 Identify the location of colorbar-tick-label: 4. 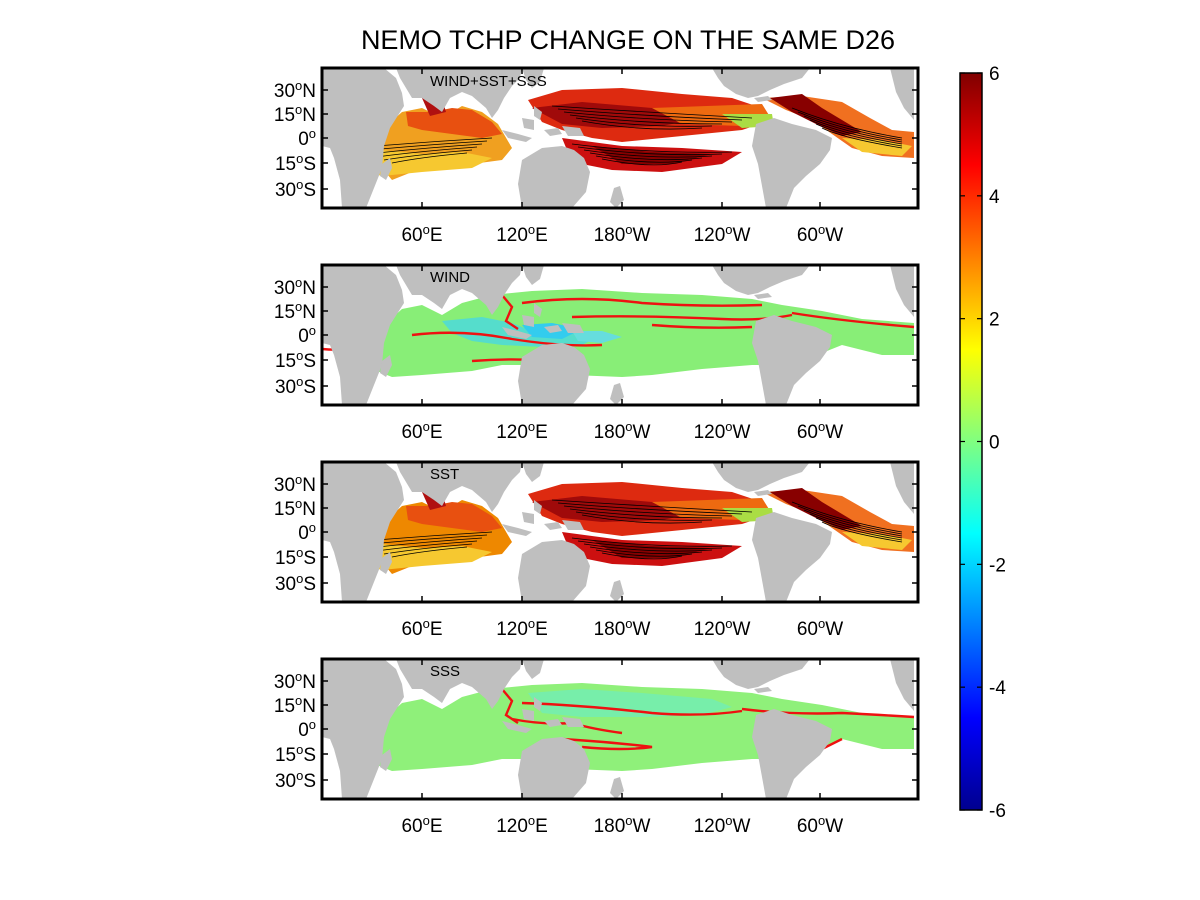
(994, 197).